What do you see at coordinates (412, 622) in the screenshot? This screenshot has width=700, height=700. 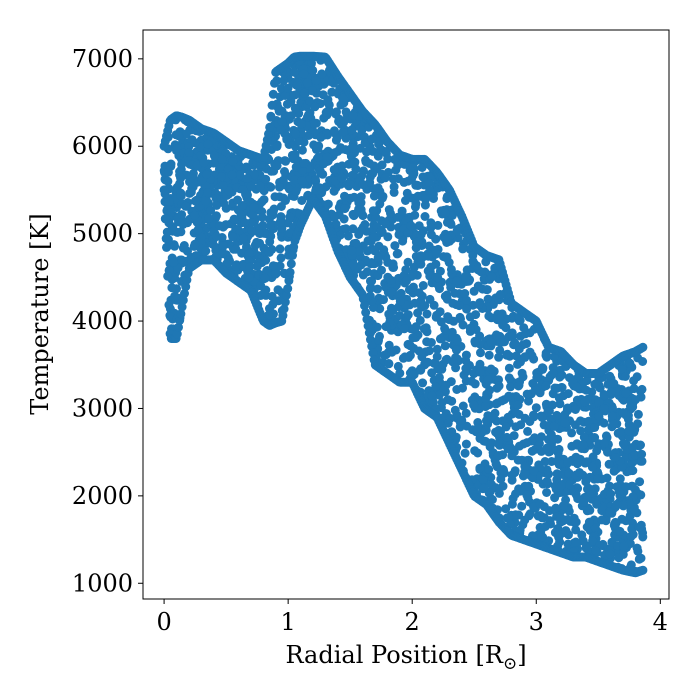 I see `x-tick-label: 2` at bounding box center [412, 622].